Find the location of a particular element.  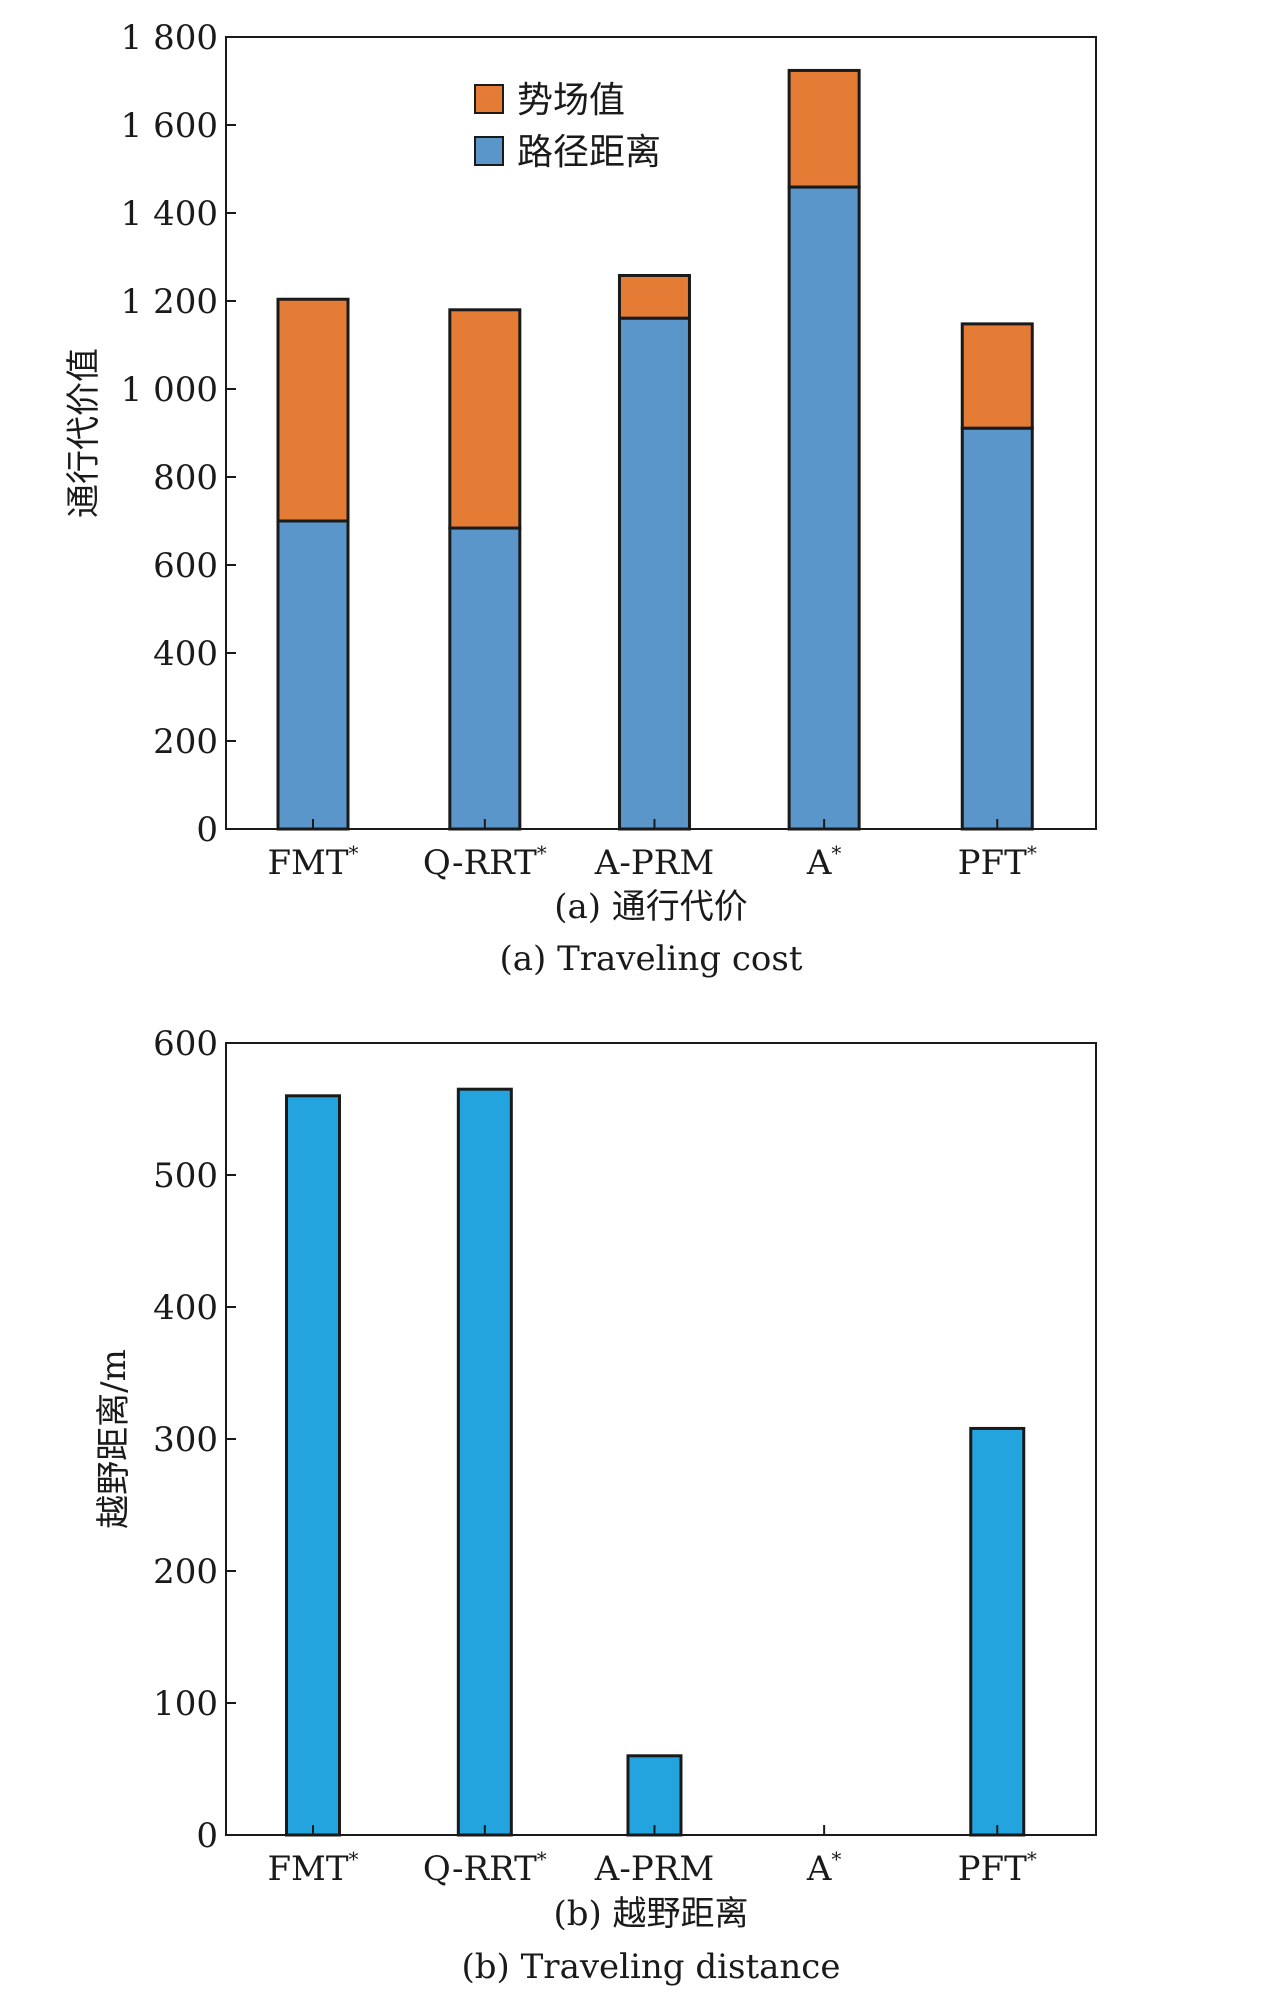

chart-1-y-tick-label: 100 is located at coordinates (185, 1704).